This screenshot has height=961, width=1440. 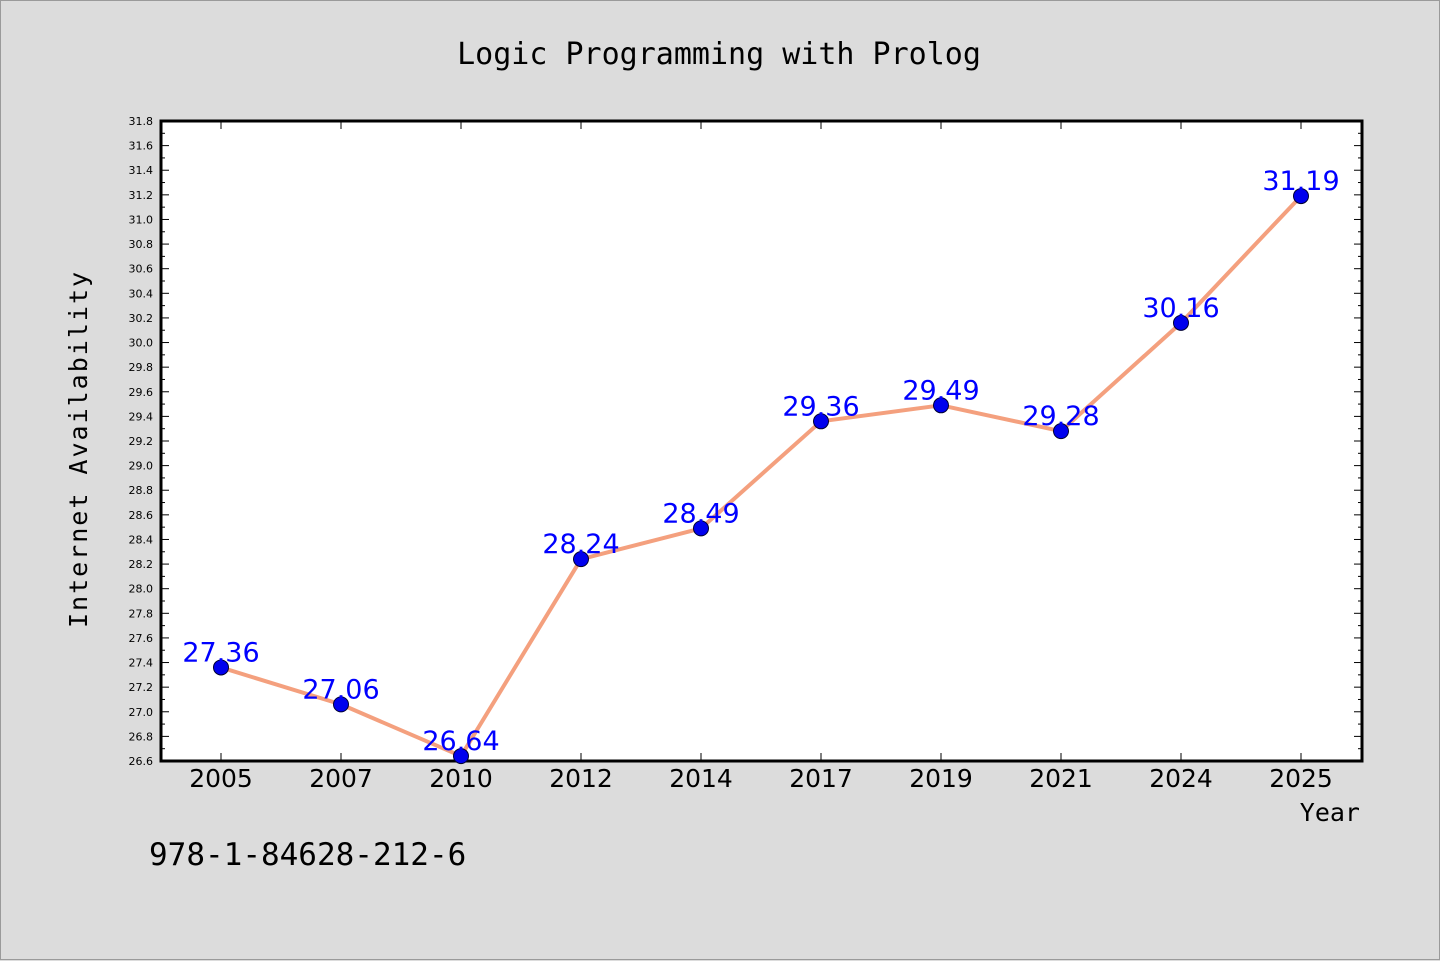 I want to click on x-tick-label: 2007, so click(x=341, y=778).